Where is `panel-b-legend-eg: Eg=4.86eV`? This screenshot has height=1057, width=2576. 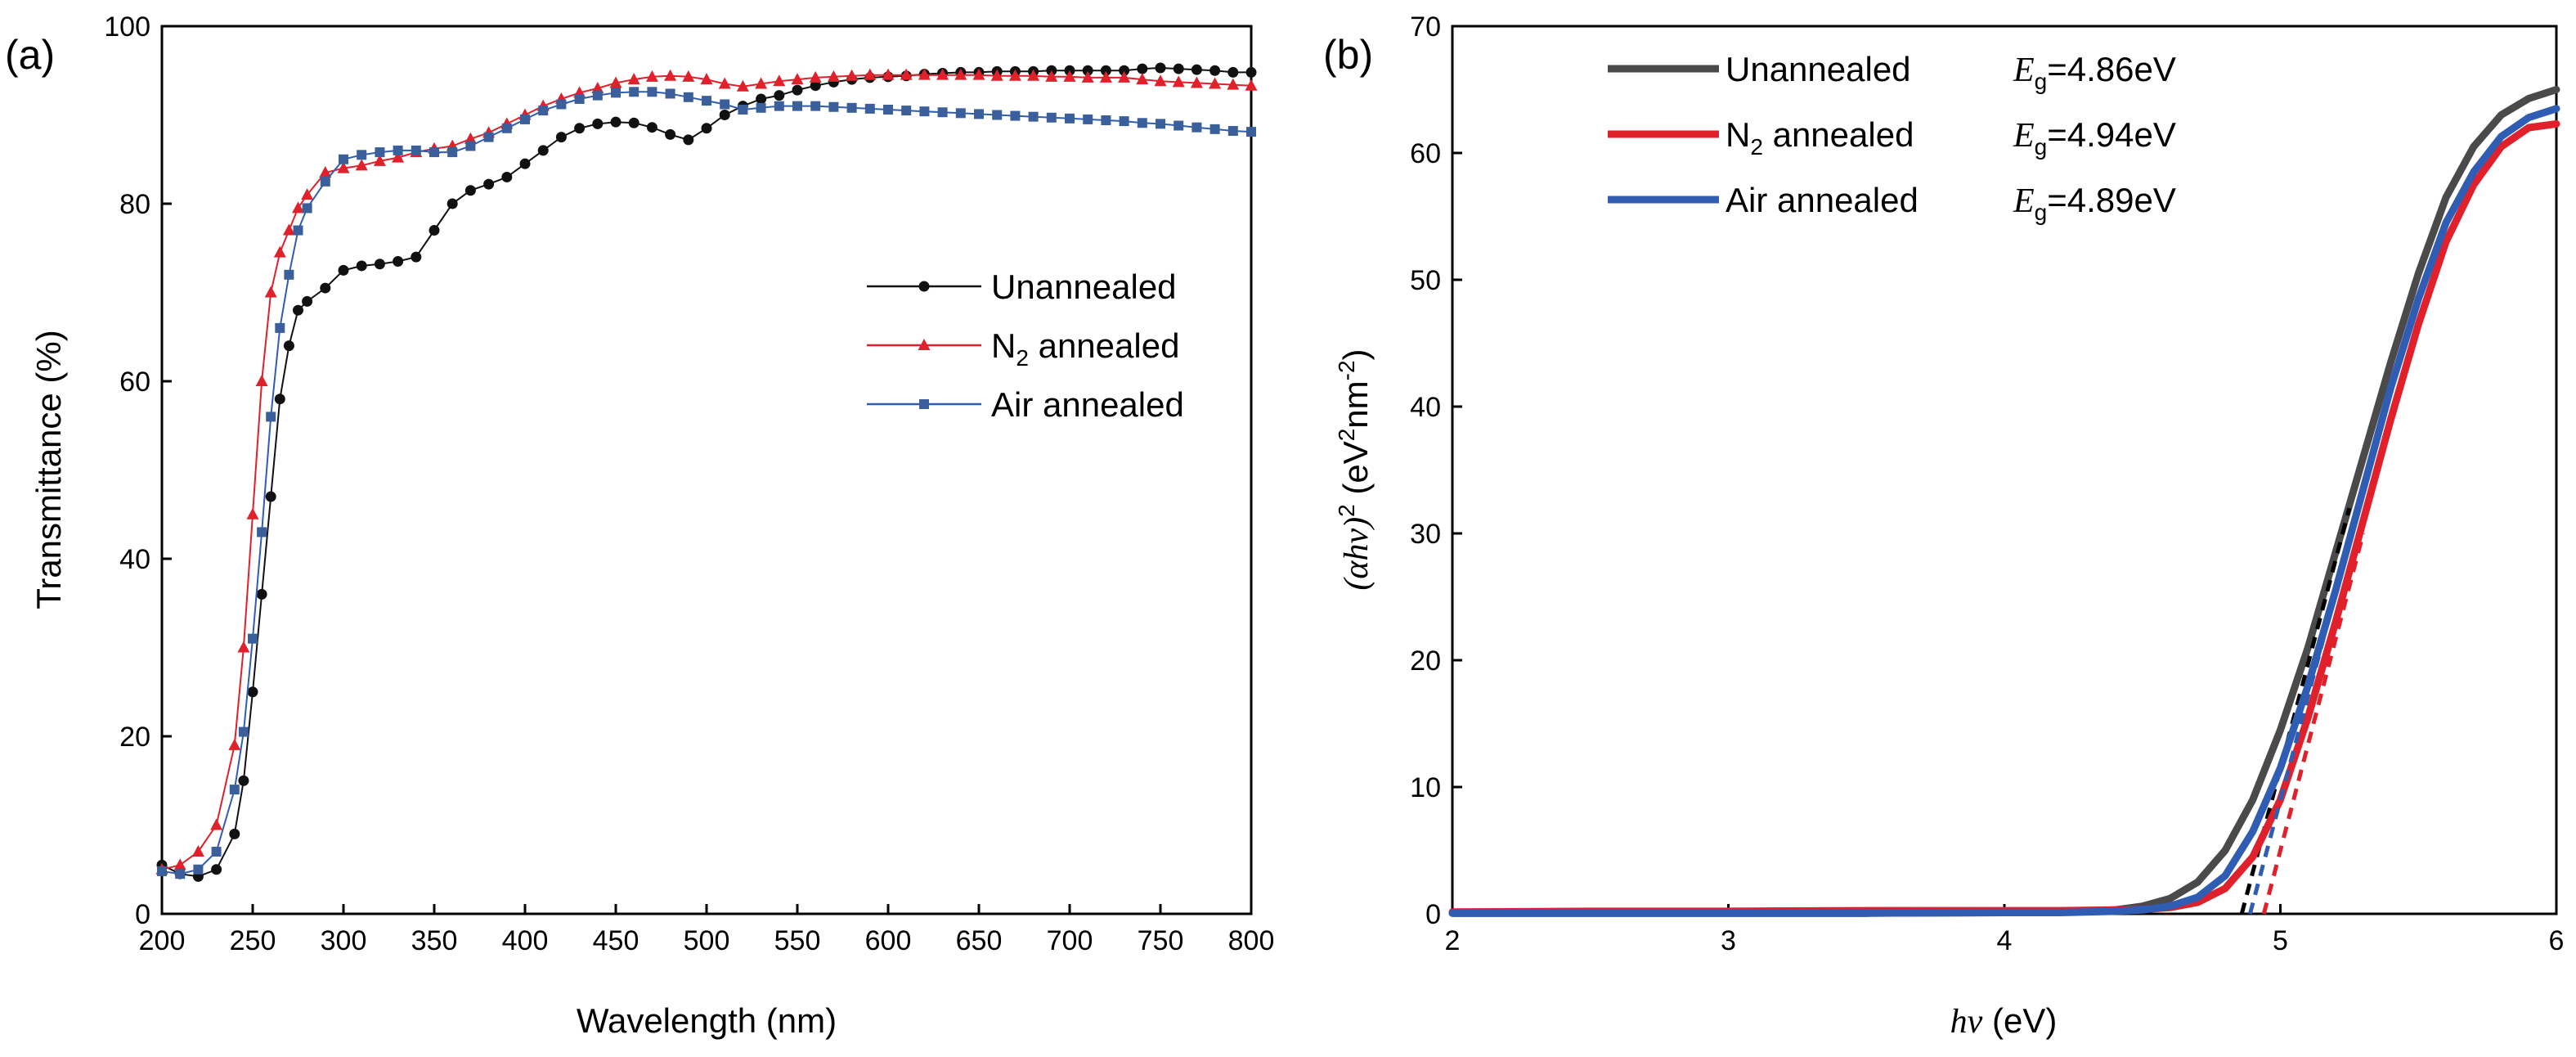 panel-b-legend-eg: Eg=4.86eV is located at coordinates (2095, 72).